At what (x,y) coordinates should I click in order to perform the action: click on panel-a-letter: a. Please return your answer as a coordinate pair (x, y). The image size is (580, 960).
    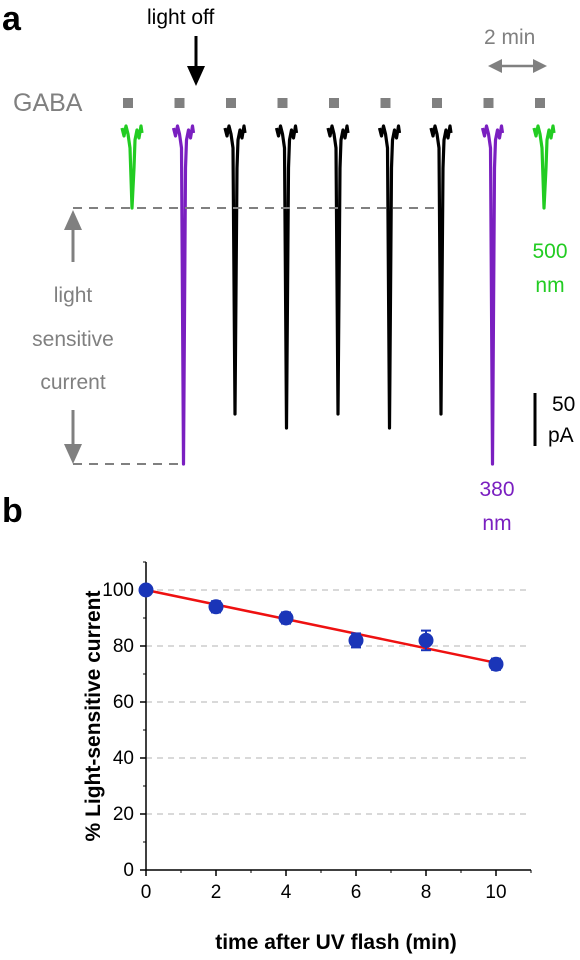
    Looking at the image, I should click on (12, 19).